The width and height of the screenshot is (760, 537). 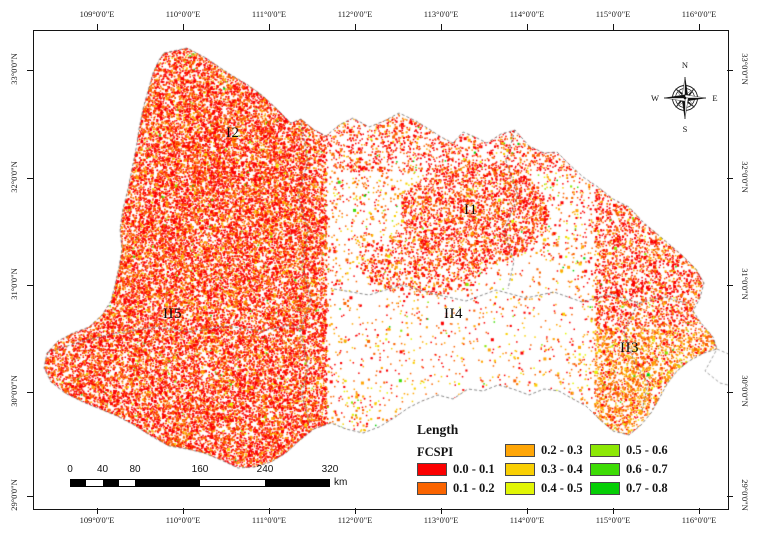 I want to click on axis-label-right-2: 31°0'0"N, so click(x=745, y=284).